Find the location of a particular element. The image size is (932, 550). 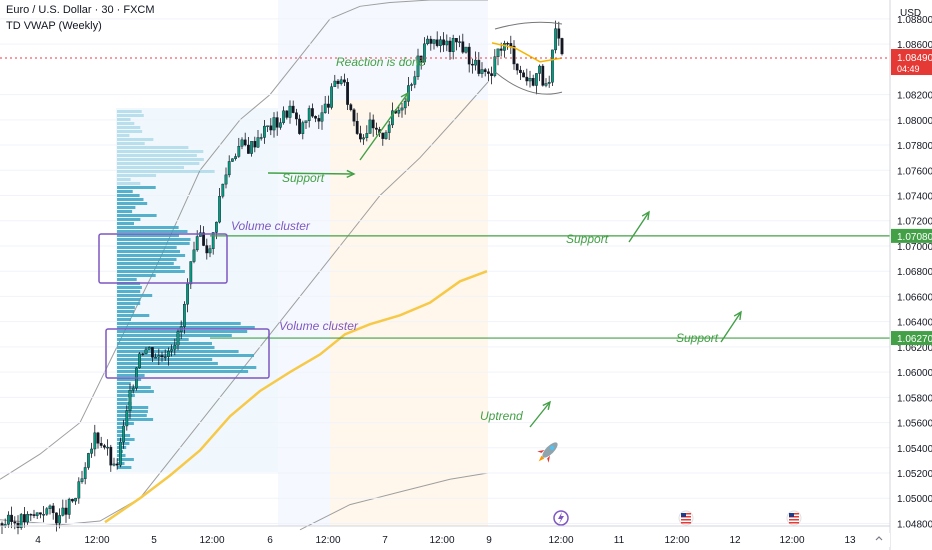

price-tick-label: 1.07200 is located at coordinates (914, 222).